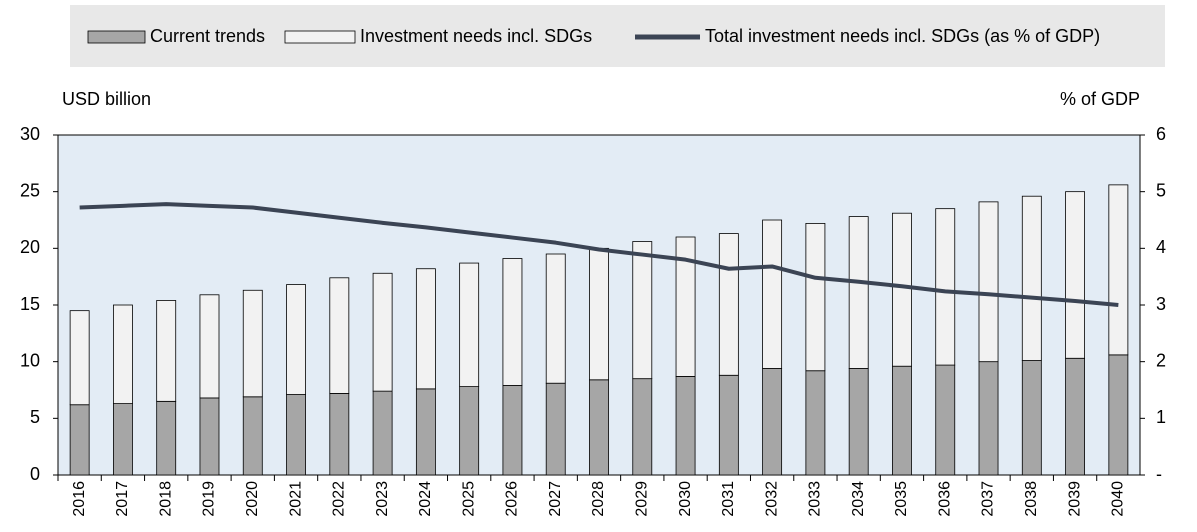 The width and height of the screenshot is (1197, 532). I want to click on y2-axis-title: % of GDP, so click(1100, 99).